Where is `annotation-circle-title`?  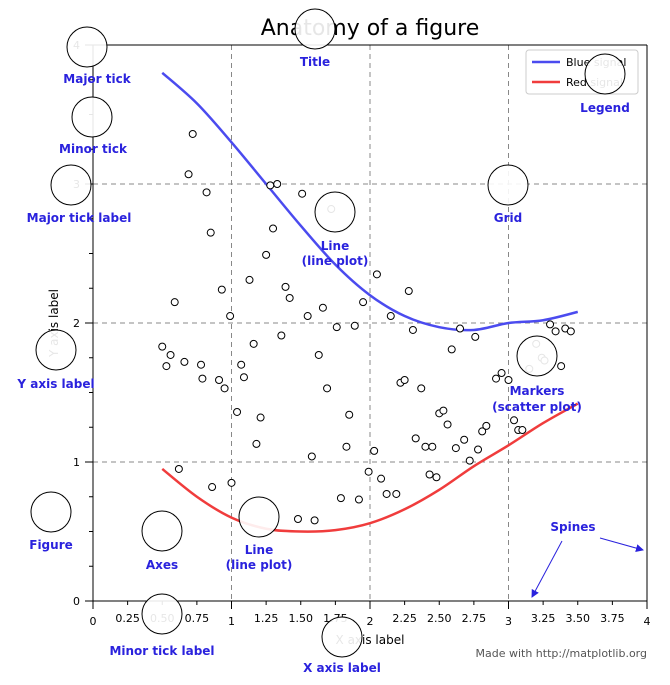
annotation-circle-title is located at coordinates (315, 29).